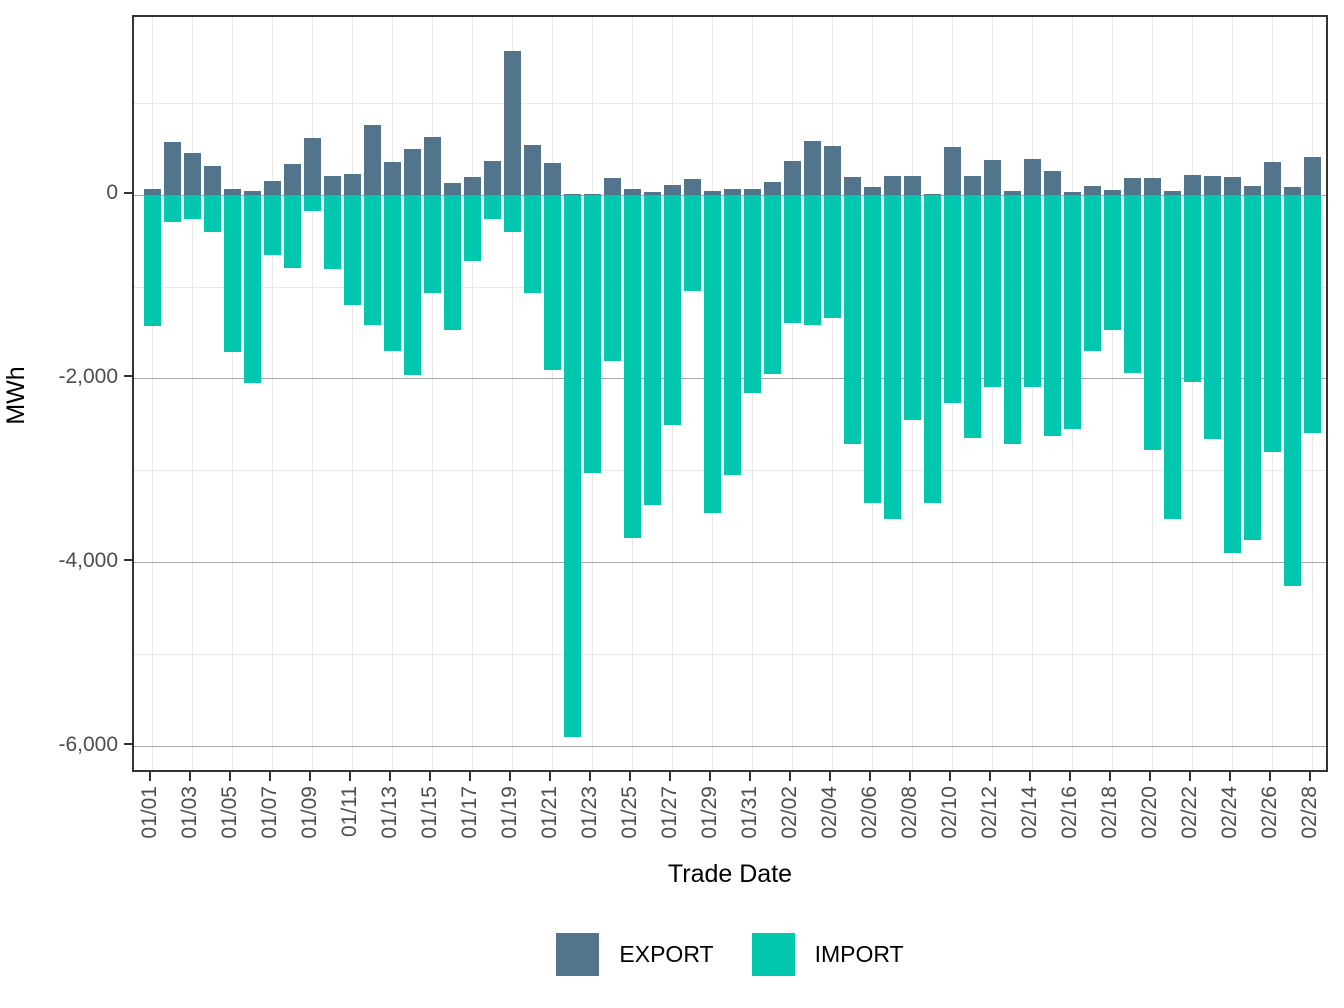 Image resolution: width=1344 pixels, height=1008 pixels. Describe the element at coordinates (252, 193) in the screenshot. I see `bar-export-01/06` at that location.